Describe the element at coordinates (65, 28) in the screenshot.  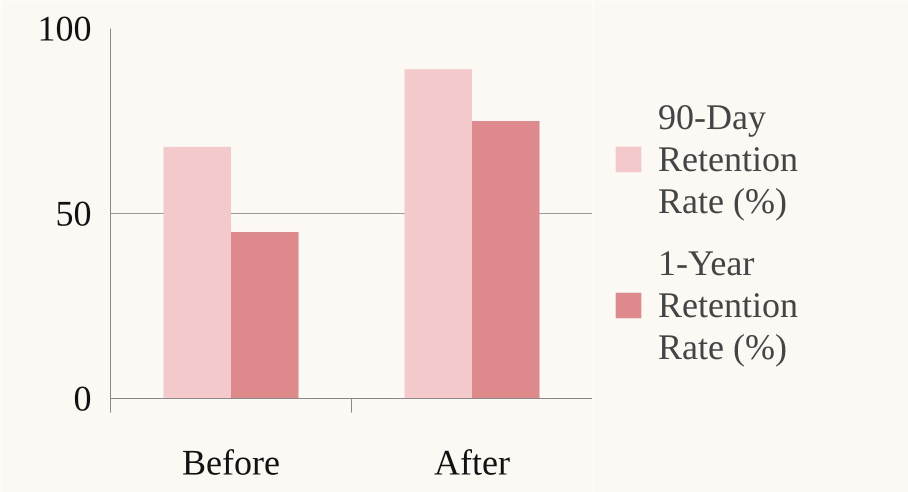
I see `y-tick-label: 100` at that location.